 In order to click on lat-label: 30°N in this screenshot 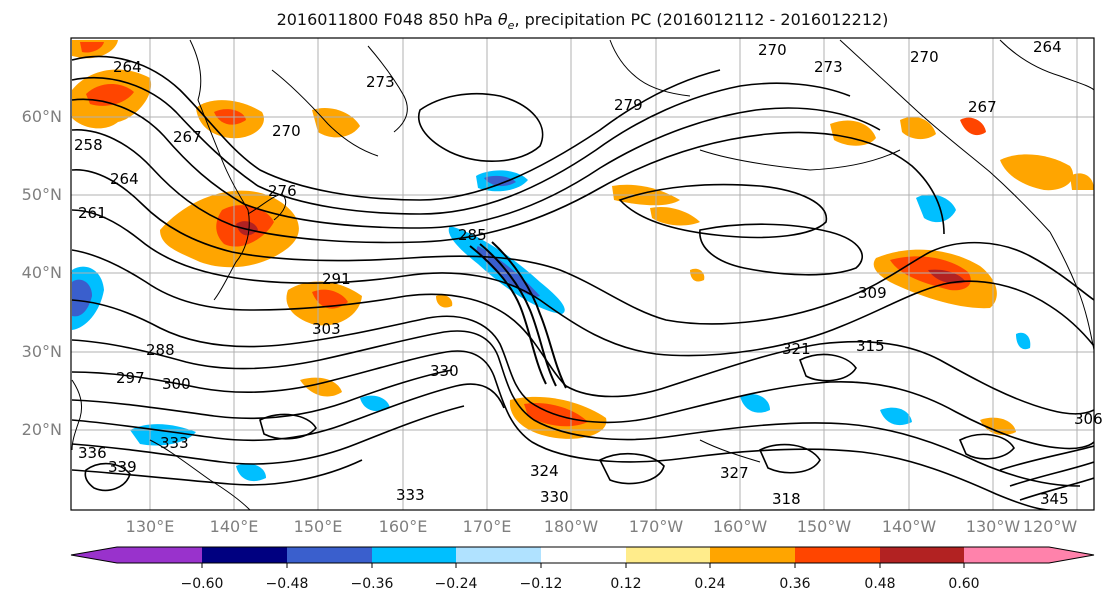, I will do `click(41, 351)`.